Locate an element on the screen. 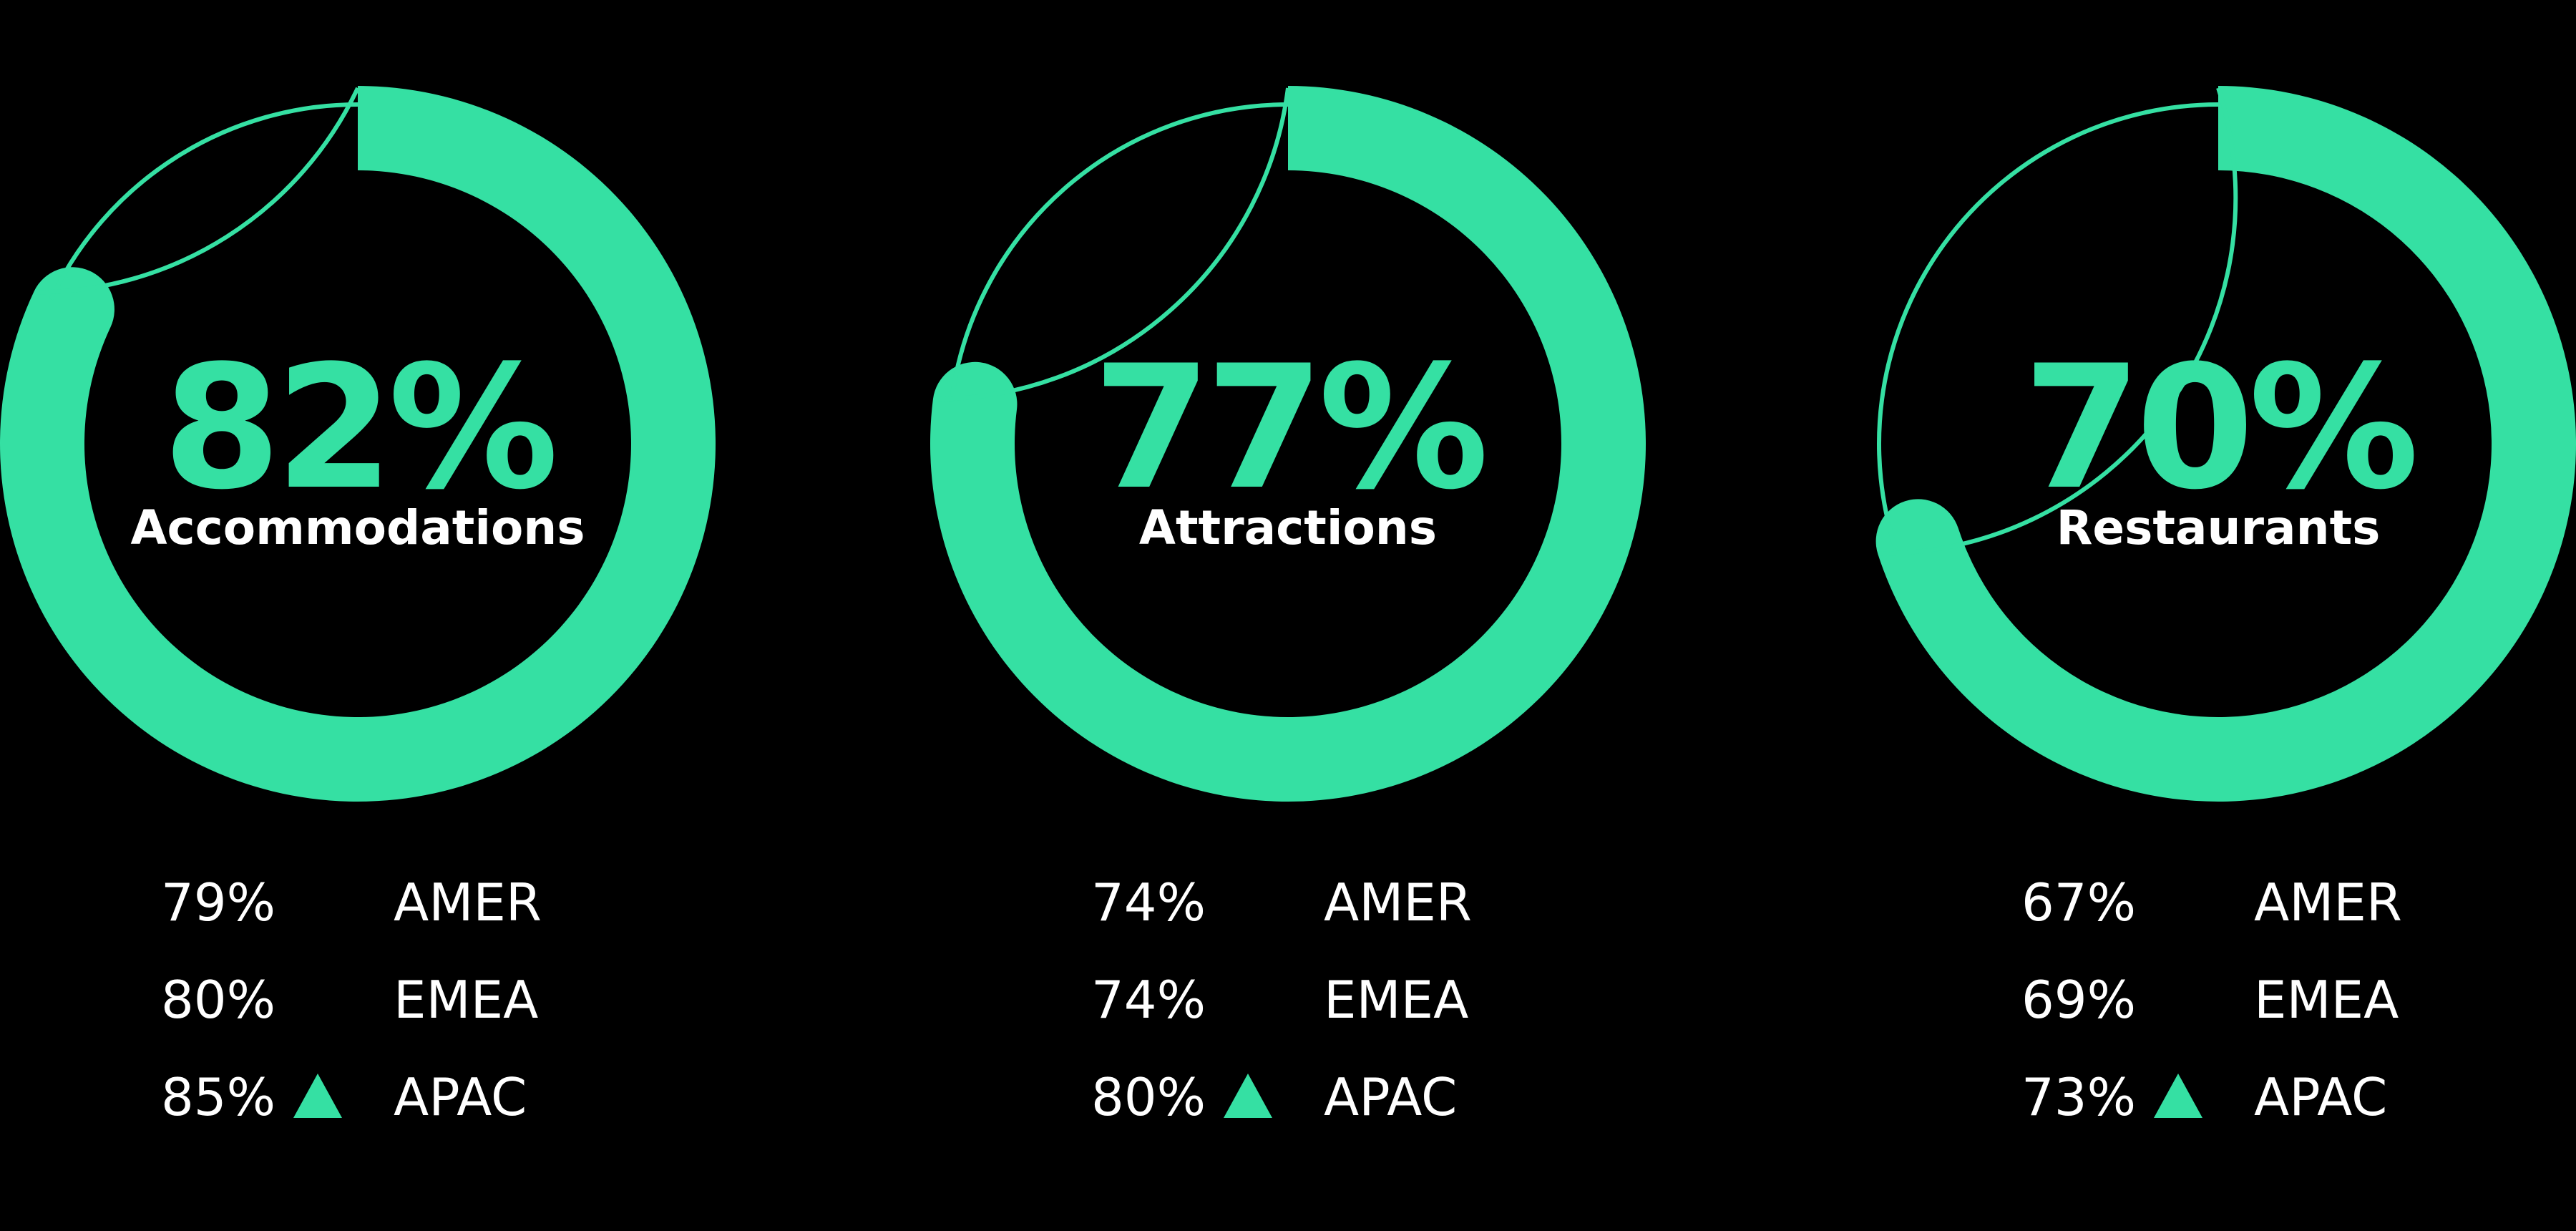 This screenshot has height=1231, width=2576. region-value: 67% is located at coordinates (2078, 902).